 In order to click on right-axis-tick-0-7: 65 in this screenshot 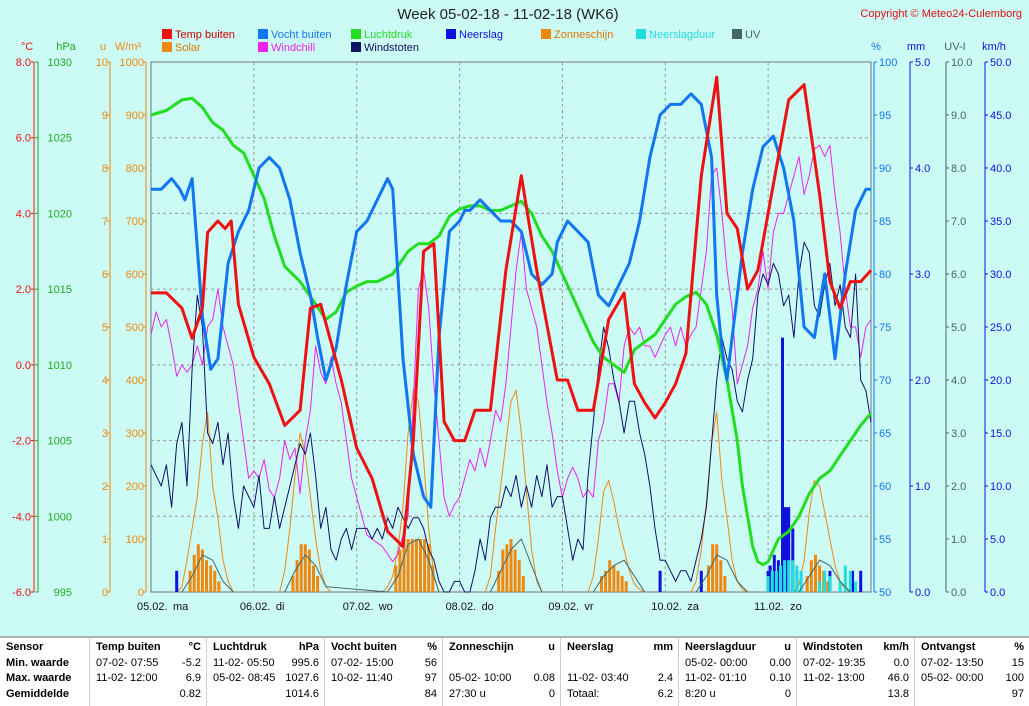, I will do `click(885, 434)`.